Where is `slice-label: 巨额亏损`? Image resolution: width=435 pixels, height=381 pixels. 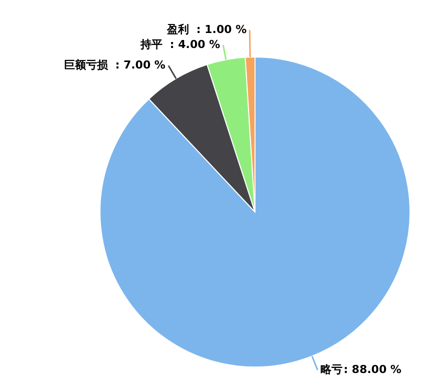 slice-label: 巨额亏损 is located at coordinates (86, 65).